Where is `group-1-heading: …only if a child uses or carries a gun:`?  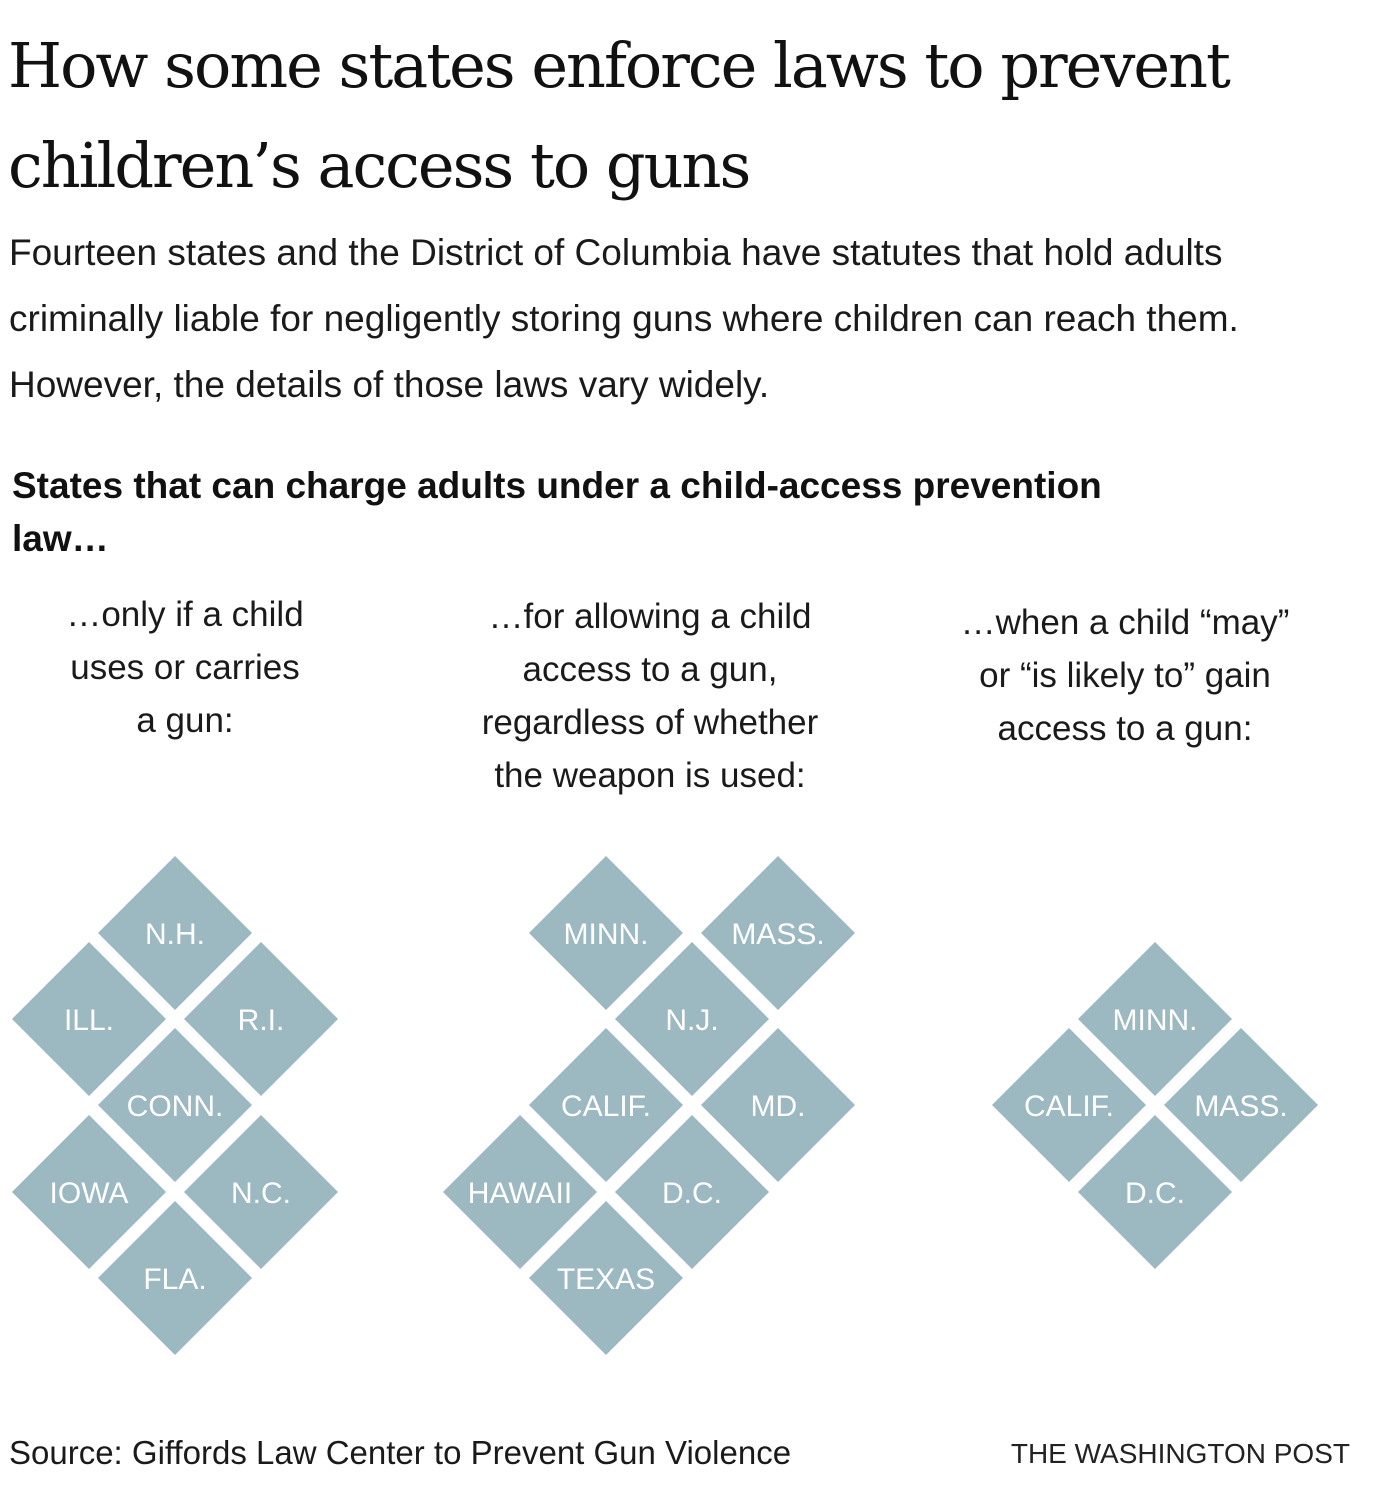 group-1-heading: …only if a child uses or carries a gun: is located at coordinates (185, 667).